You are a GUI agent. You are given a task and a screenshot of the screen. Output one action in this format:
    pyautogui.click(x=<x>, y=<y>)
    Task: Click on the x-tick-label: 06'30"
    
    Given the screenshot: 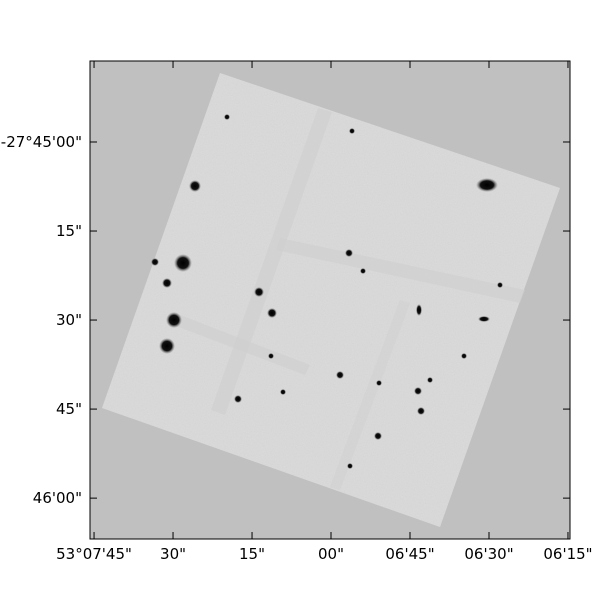 What is the action you would take?
    pyautogui.click(x=488, y=554)
    